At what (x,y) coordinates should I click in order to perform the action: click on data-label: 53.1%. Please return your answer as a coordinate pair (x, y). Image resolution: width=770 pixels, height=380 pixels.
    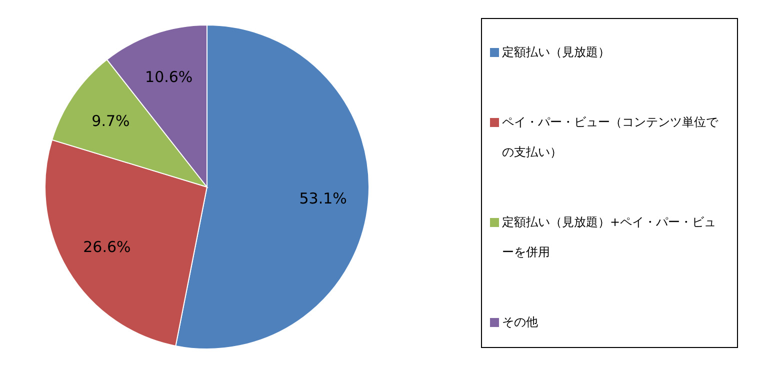
    Looking at the image, I should click on (323, 198).